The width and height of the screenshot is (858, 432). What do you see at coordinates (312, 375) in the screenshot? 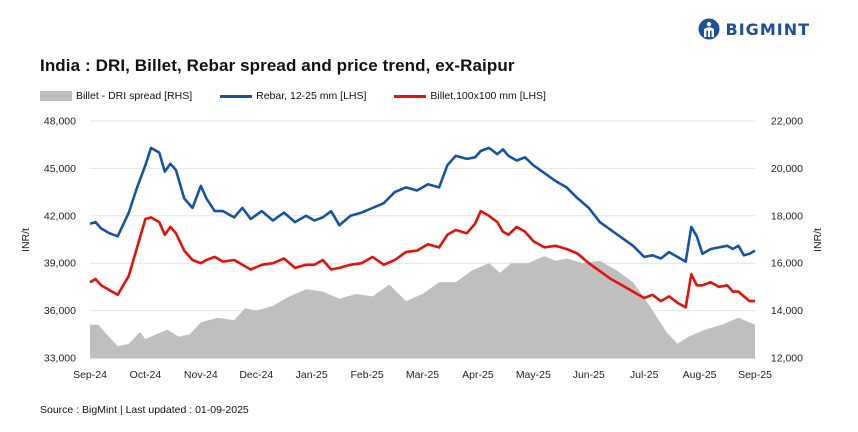
I see `x-tick-label: Jan-25` at bounding box center [312, 375].